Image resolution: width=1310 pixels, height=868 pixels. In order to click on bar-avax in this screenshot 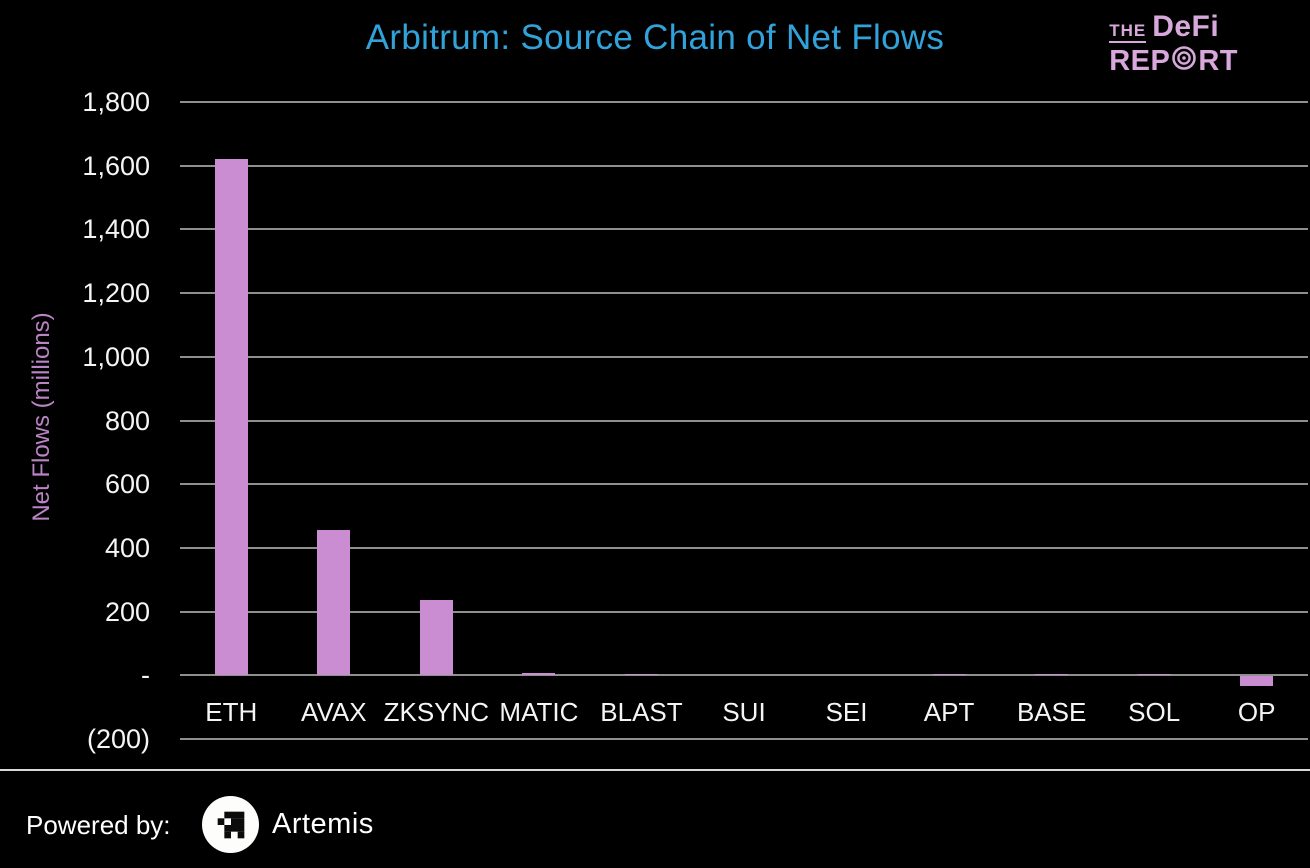, I will do `click(334, 603)`.